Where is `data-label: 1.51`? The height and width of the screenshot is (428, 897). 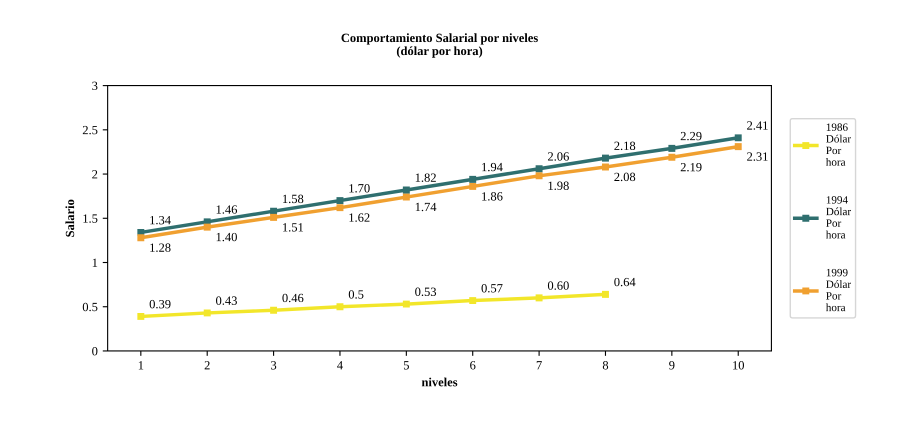 data-label: 1.51 is located at coordinates (293, 227).